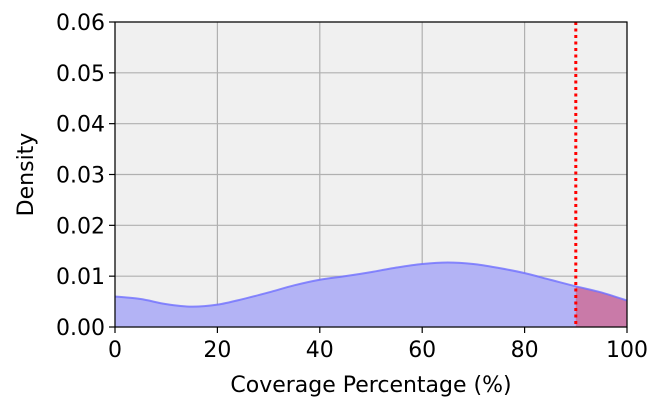 The height and width of the screenshot is (411, 665). I want to click on x-axis-ticks: 0 20 40 60 80 100, so click(378, 345).